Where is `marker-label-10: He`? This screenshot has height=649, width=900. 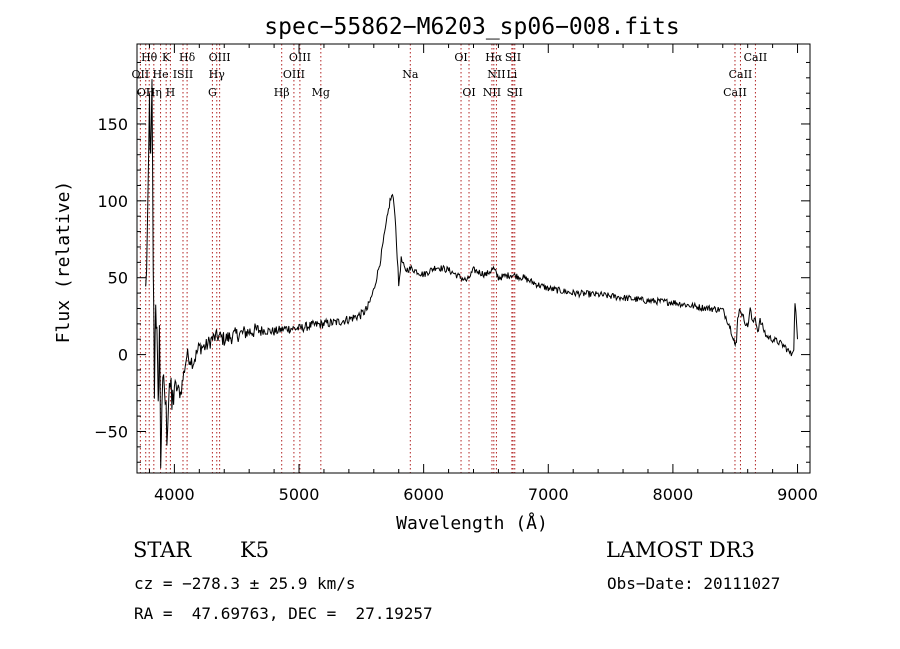
marker-label-10: He is located at coordinates (161, 74).